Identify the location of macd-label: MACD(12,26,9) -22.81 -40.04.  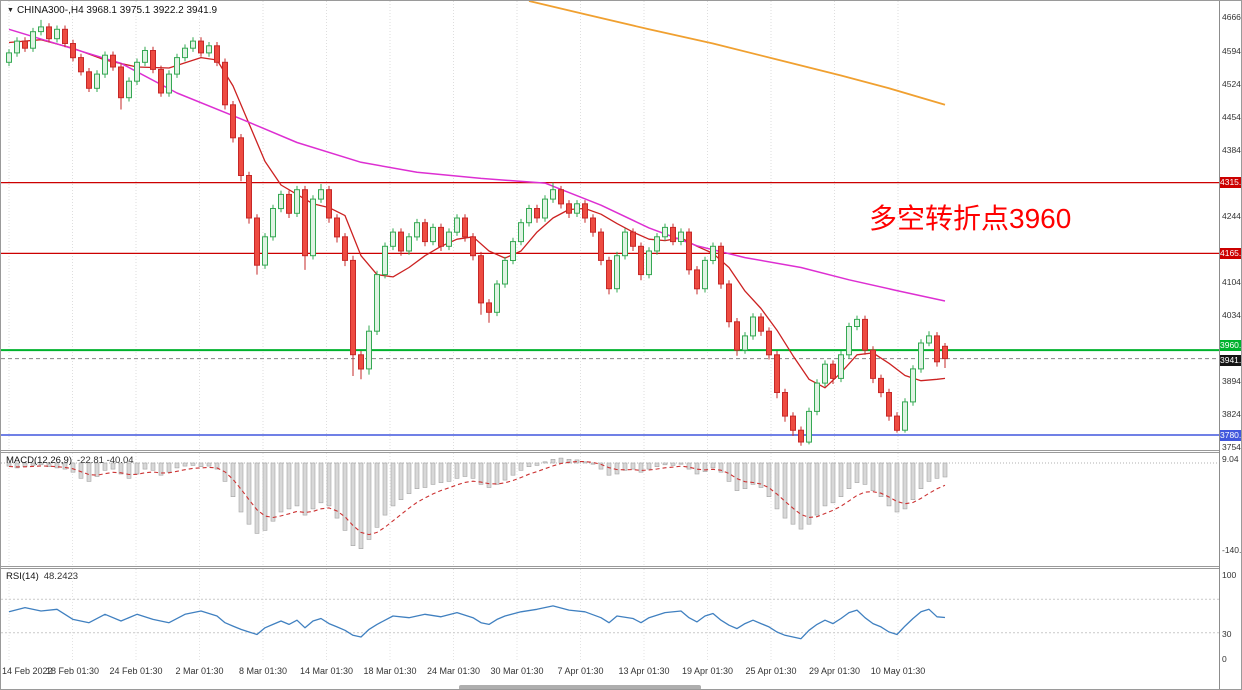
(70, 460).